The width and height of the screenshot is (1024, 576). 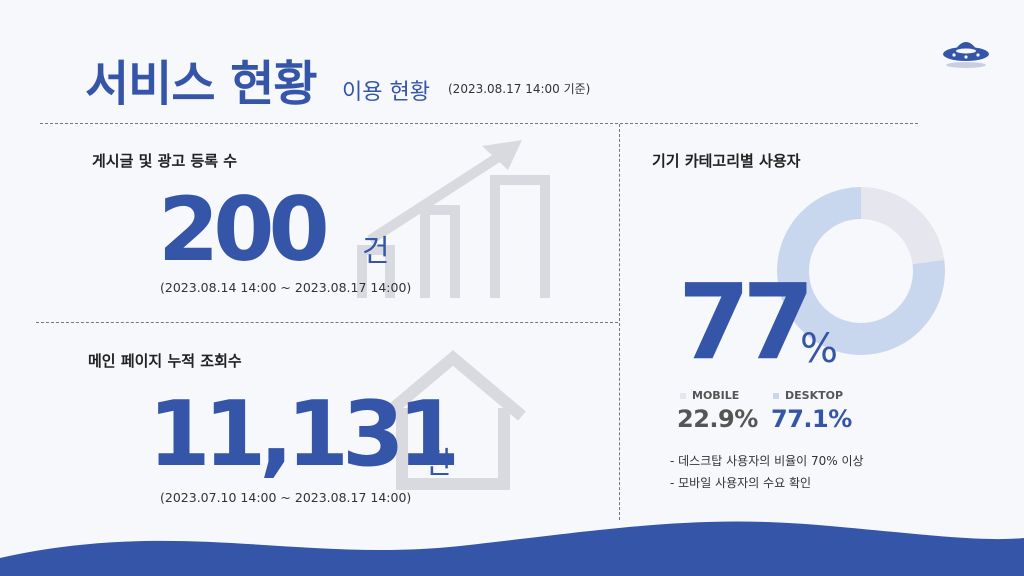 I want to click on house-icon, so click(x=453, y=420).